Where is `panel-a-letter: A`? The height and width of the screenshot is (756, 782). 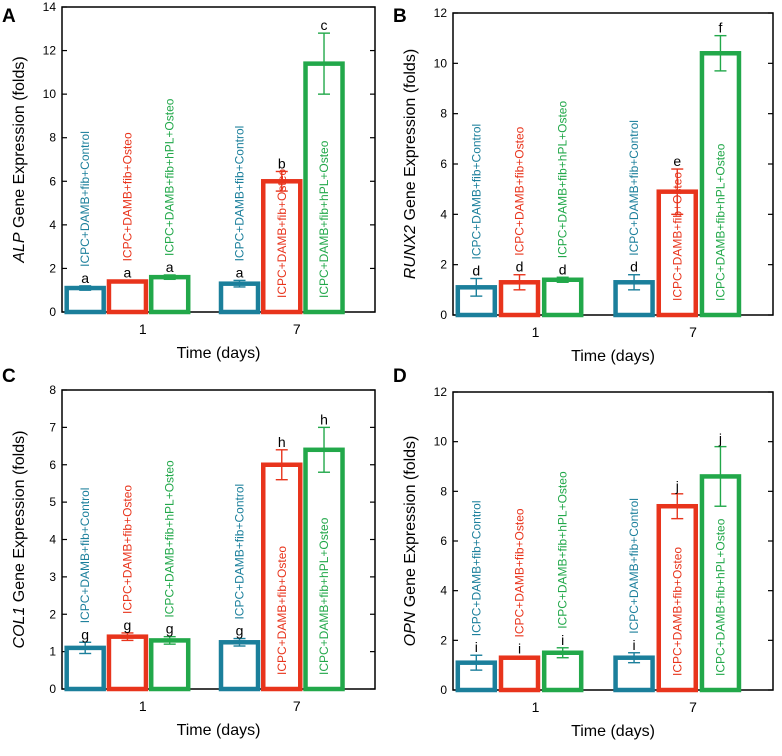
panel-a-letter: A is located at coordinates (9, 16).